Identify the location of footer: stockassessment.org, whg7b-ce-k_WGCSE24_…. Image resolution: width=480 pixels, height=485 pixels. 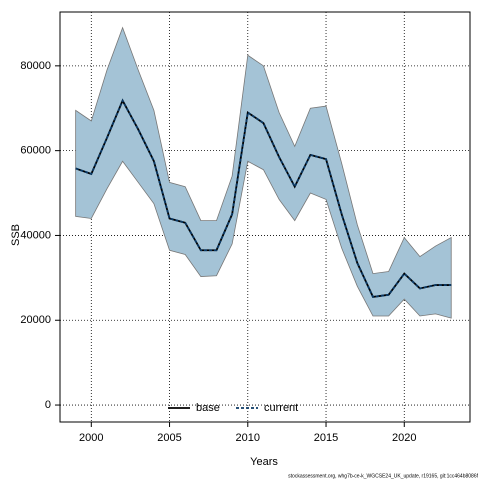
(383, 476).